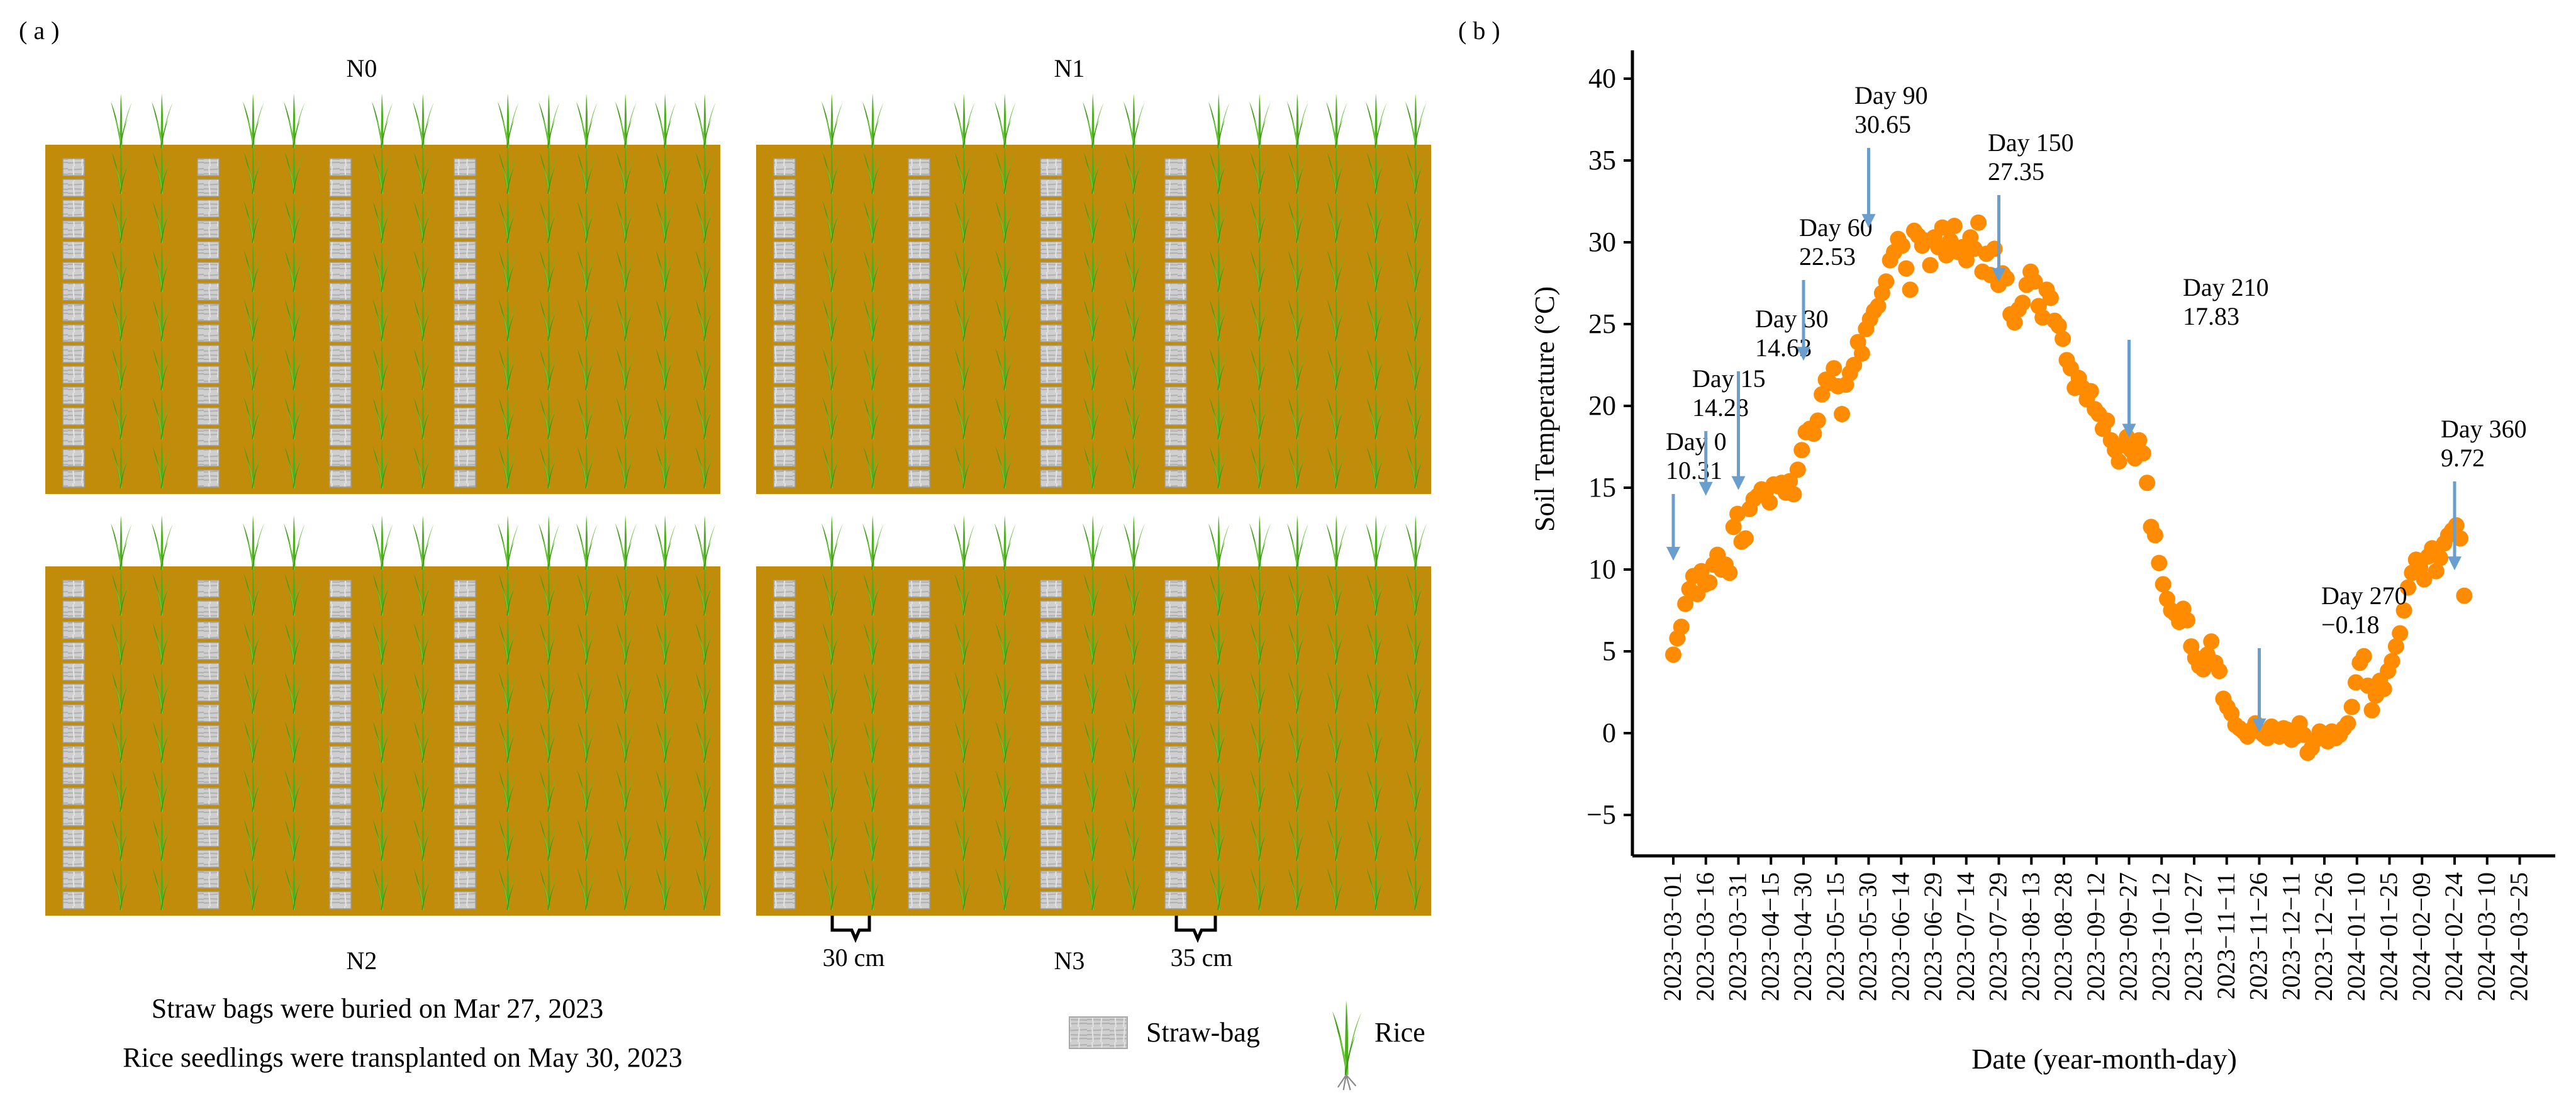 Image resolution: width=2576 pixels, height=1095 pixels. I want to click on field-plot, so click(1093, 293).